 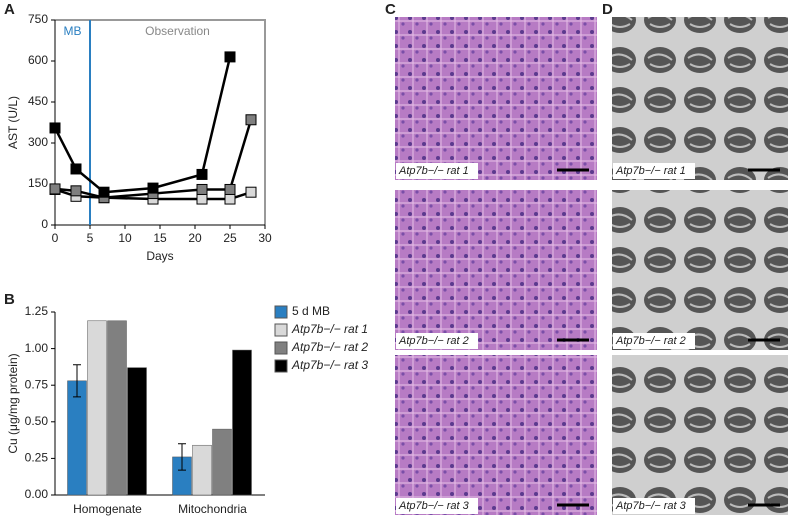 What do you see at coordinates (37, 494) in the screenshot?
I see `y-tick-label: 0.00` at bounding box center [37, 494].